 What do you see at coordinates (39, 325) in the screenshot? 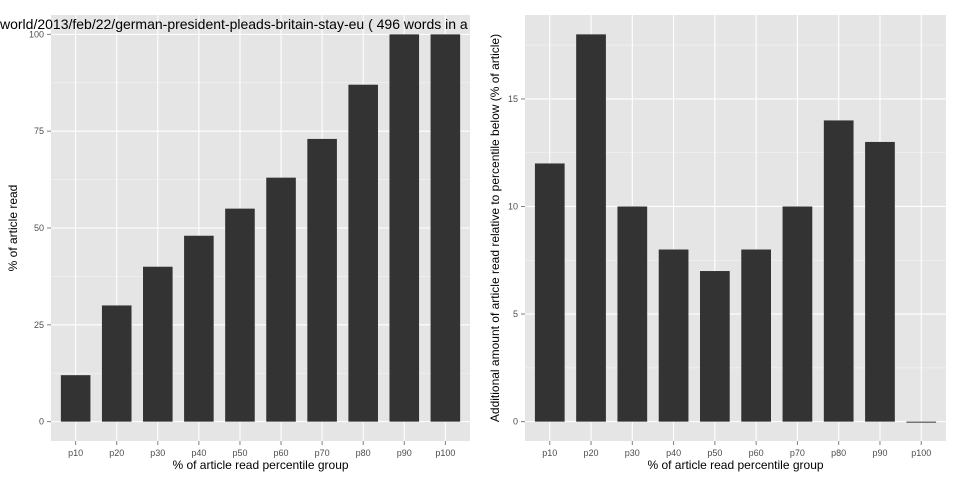
I see `y-tick-label: 25` at bounding box center [39, 325].